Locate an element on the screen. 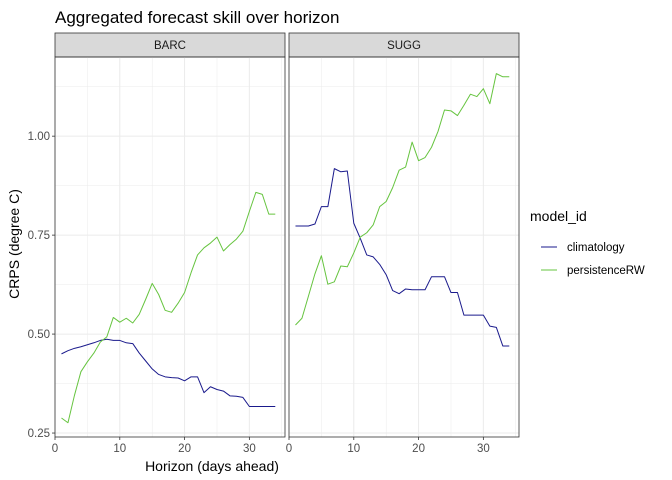 The height and width of the screenshot is (480, 672). legend-title: model_id is located at coordinates (558, 216).